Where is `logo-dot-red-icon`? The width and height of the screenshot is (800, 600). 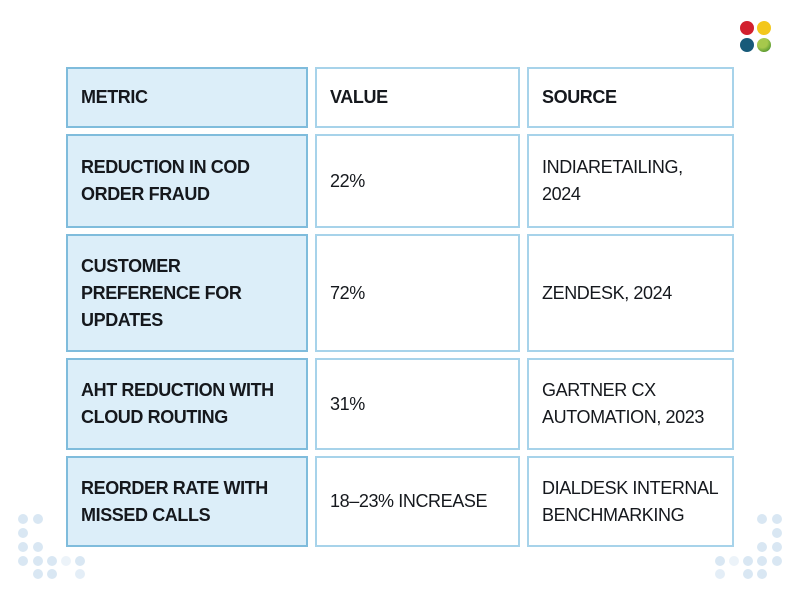
logo-dot-red-icon is located at coordinates (747, 28).